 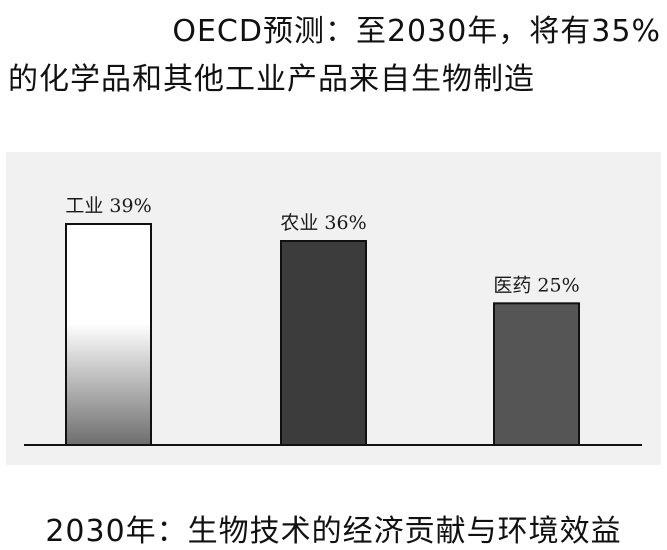 What do you see at coordinates (416, 31) in the screenshot?
I see `title-line-1: OECD预测：至2030年，将有35%` at bounding box center [416, 31].